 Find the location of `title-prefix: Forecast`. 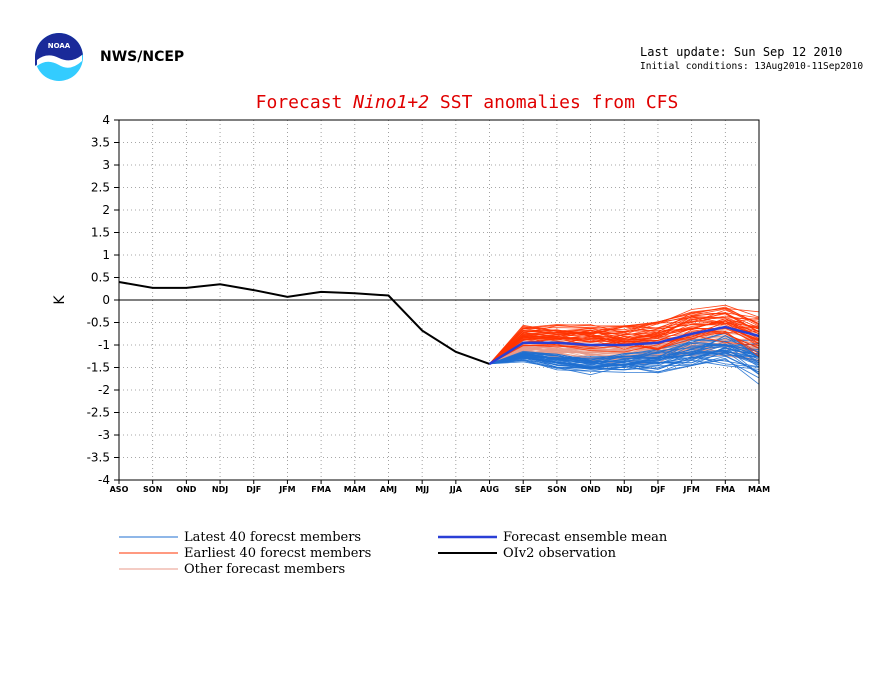

title-prefix: Forecast is located at coordinates (305, 102).